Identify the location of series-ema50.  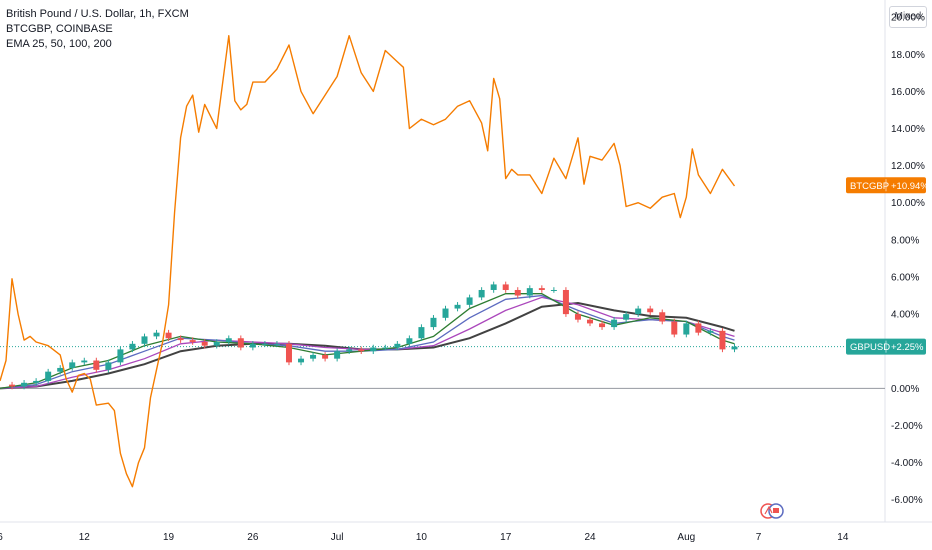
(367, 342).